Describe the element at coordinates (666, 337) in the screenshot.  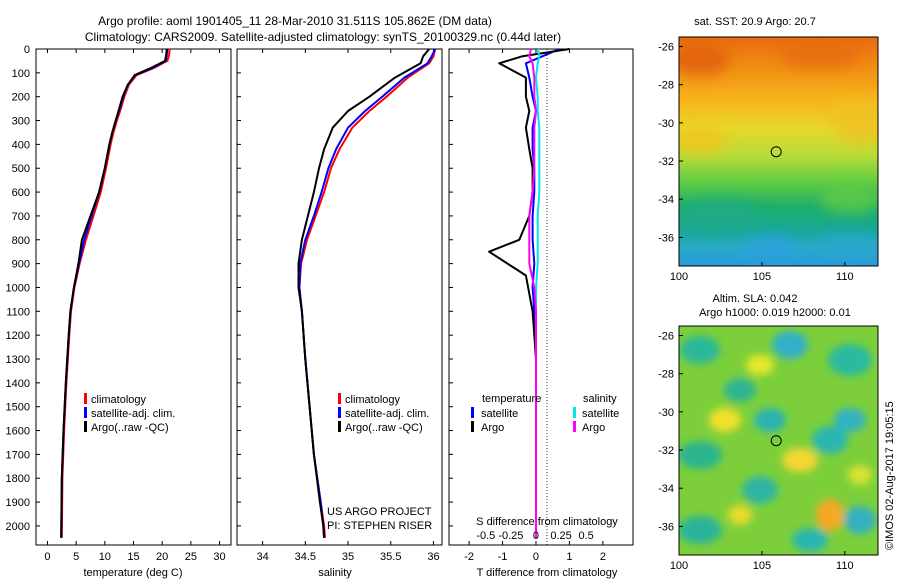
I see `map-y-tick-label: -26` at that location.